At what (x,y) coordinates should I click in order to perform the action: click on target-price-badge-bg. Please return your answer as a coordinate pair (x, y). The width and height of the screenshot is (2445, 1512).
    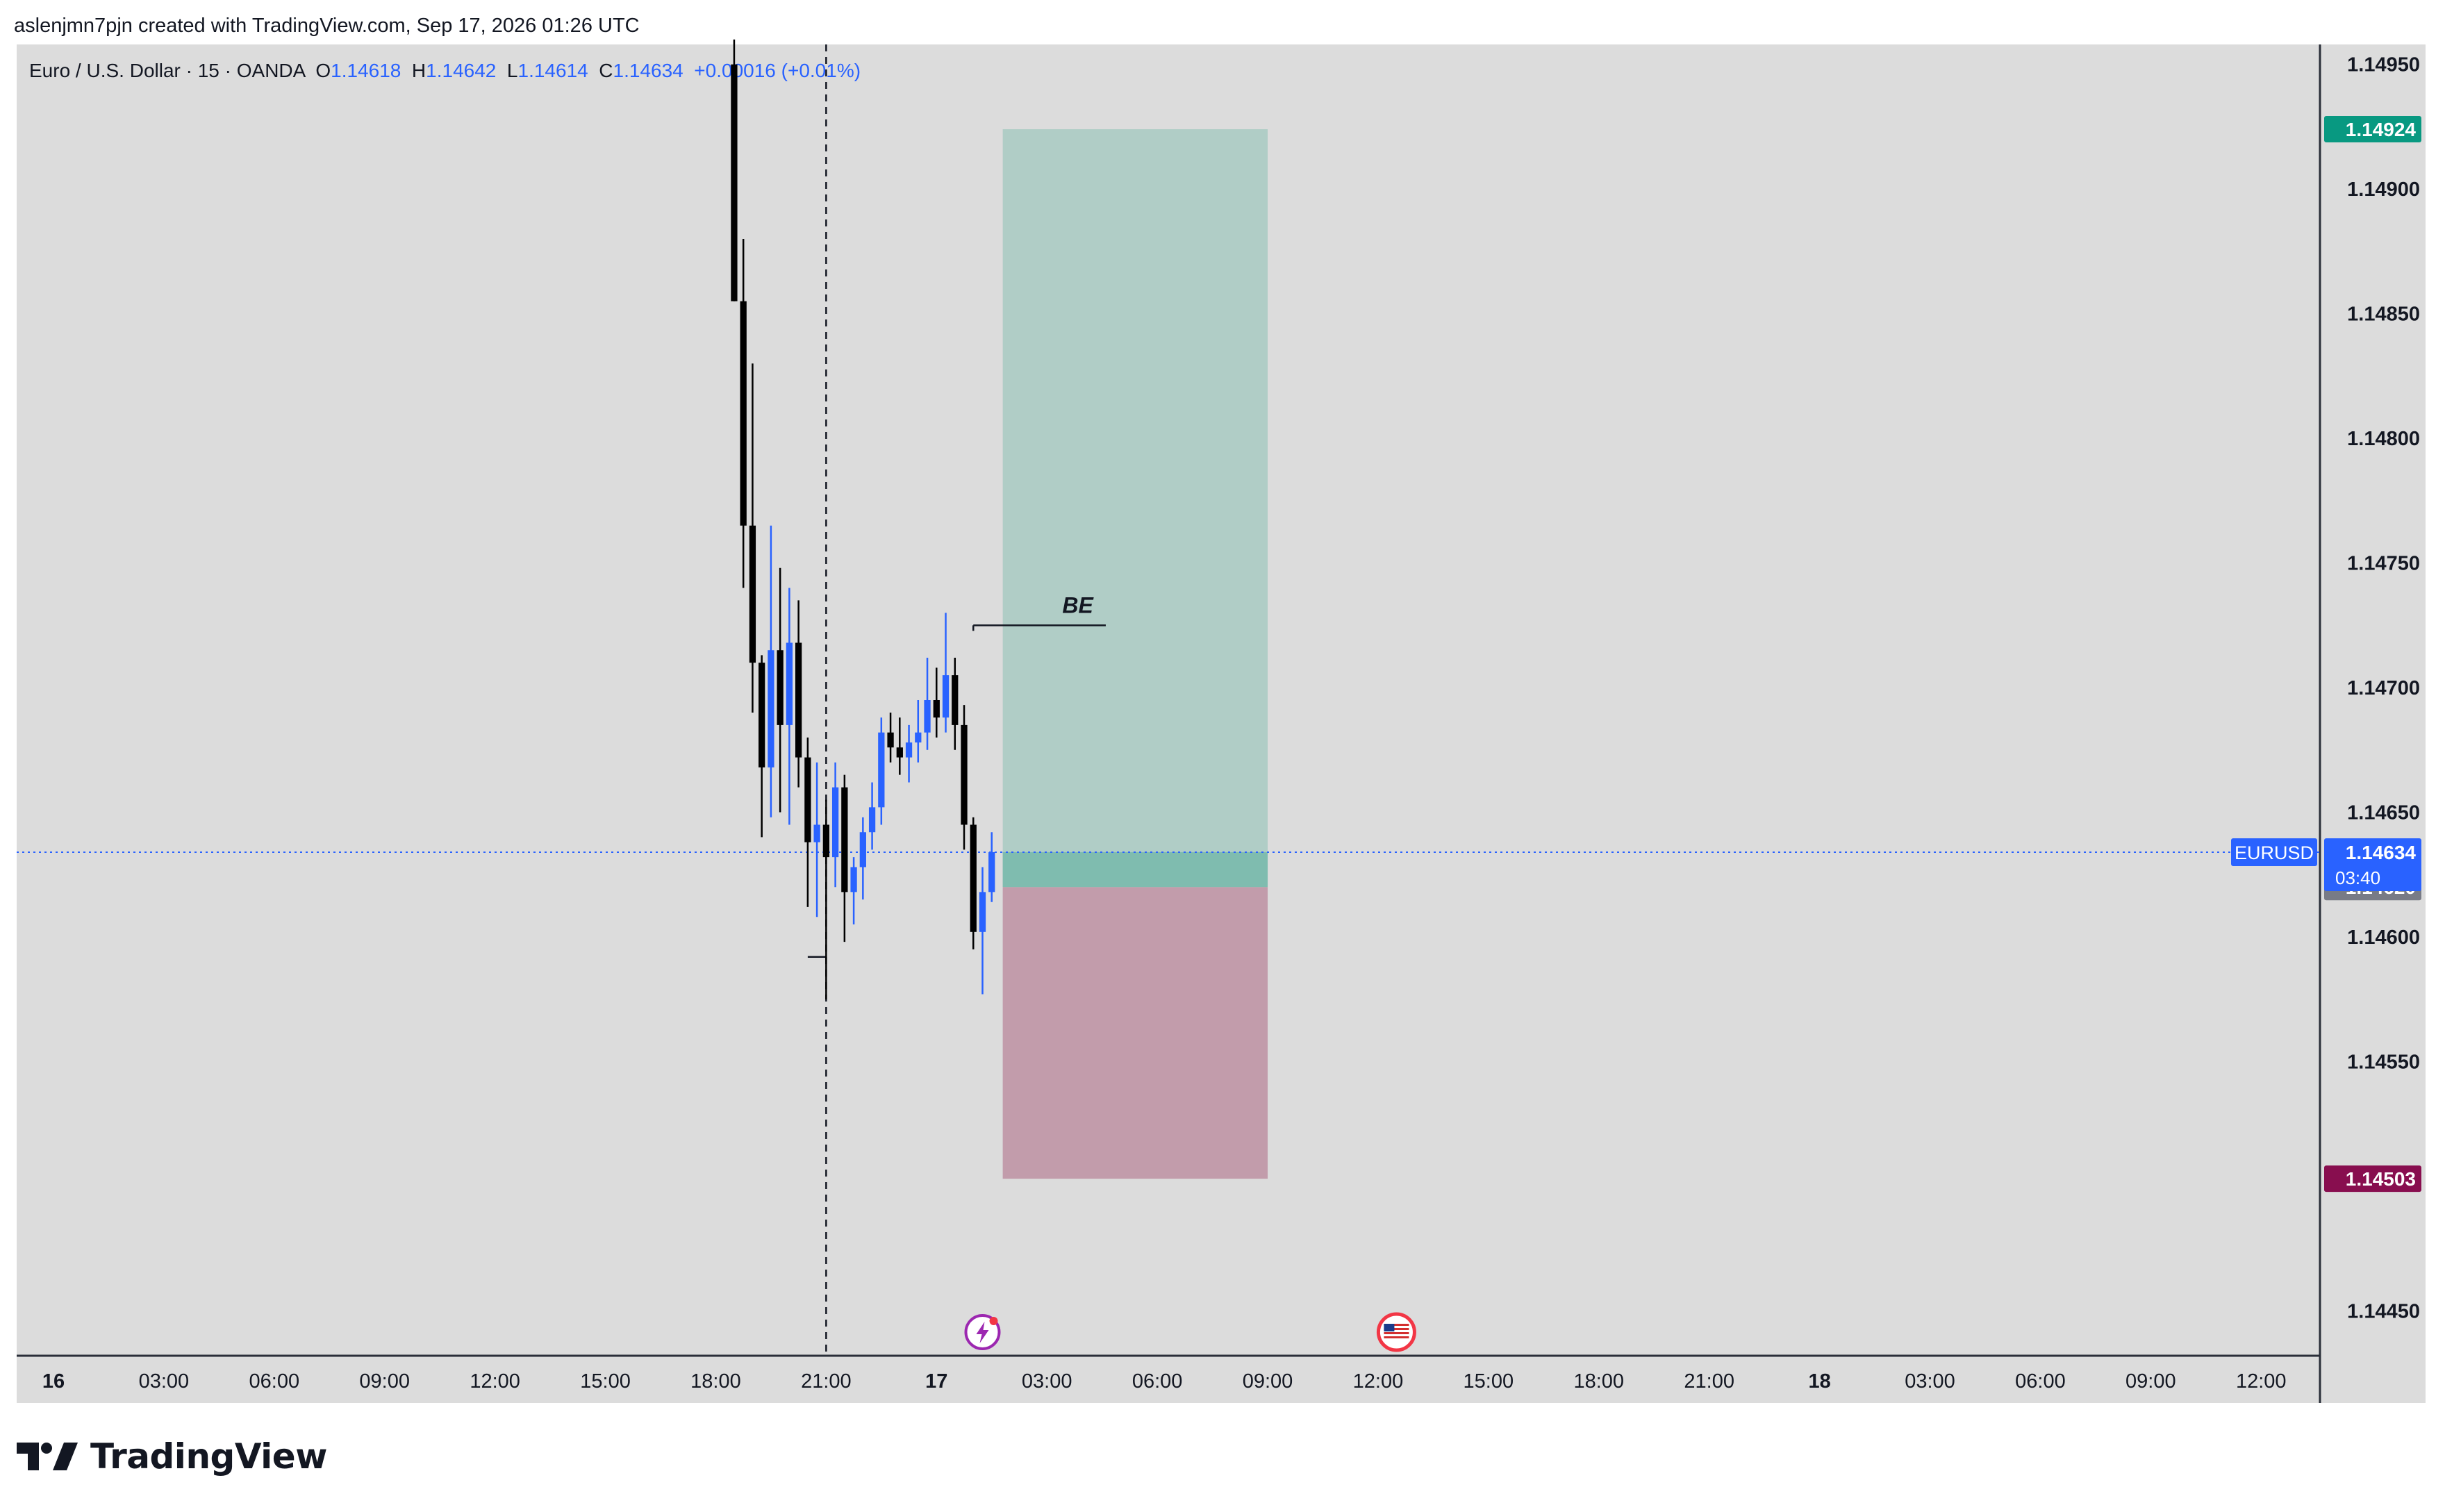
    Looking at the image, I should click on (2372, 130).